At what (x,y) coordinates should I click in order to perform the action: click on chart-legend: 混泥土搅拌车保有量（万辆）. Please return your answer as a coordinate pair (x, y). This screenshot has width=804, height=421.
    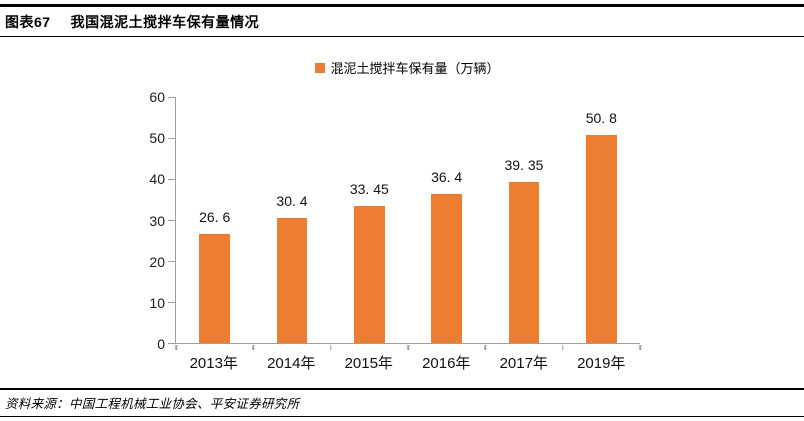
    Looking at the image, I should click on (407, 67).